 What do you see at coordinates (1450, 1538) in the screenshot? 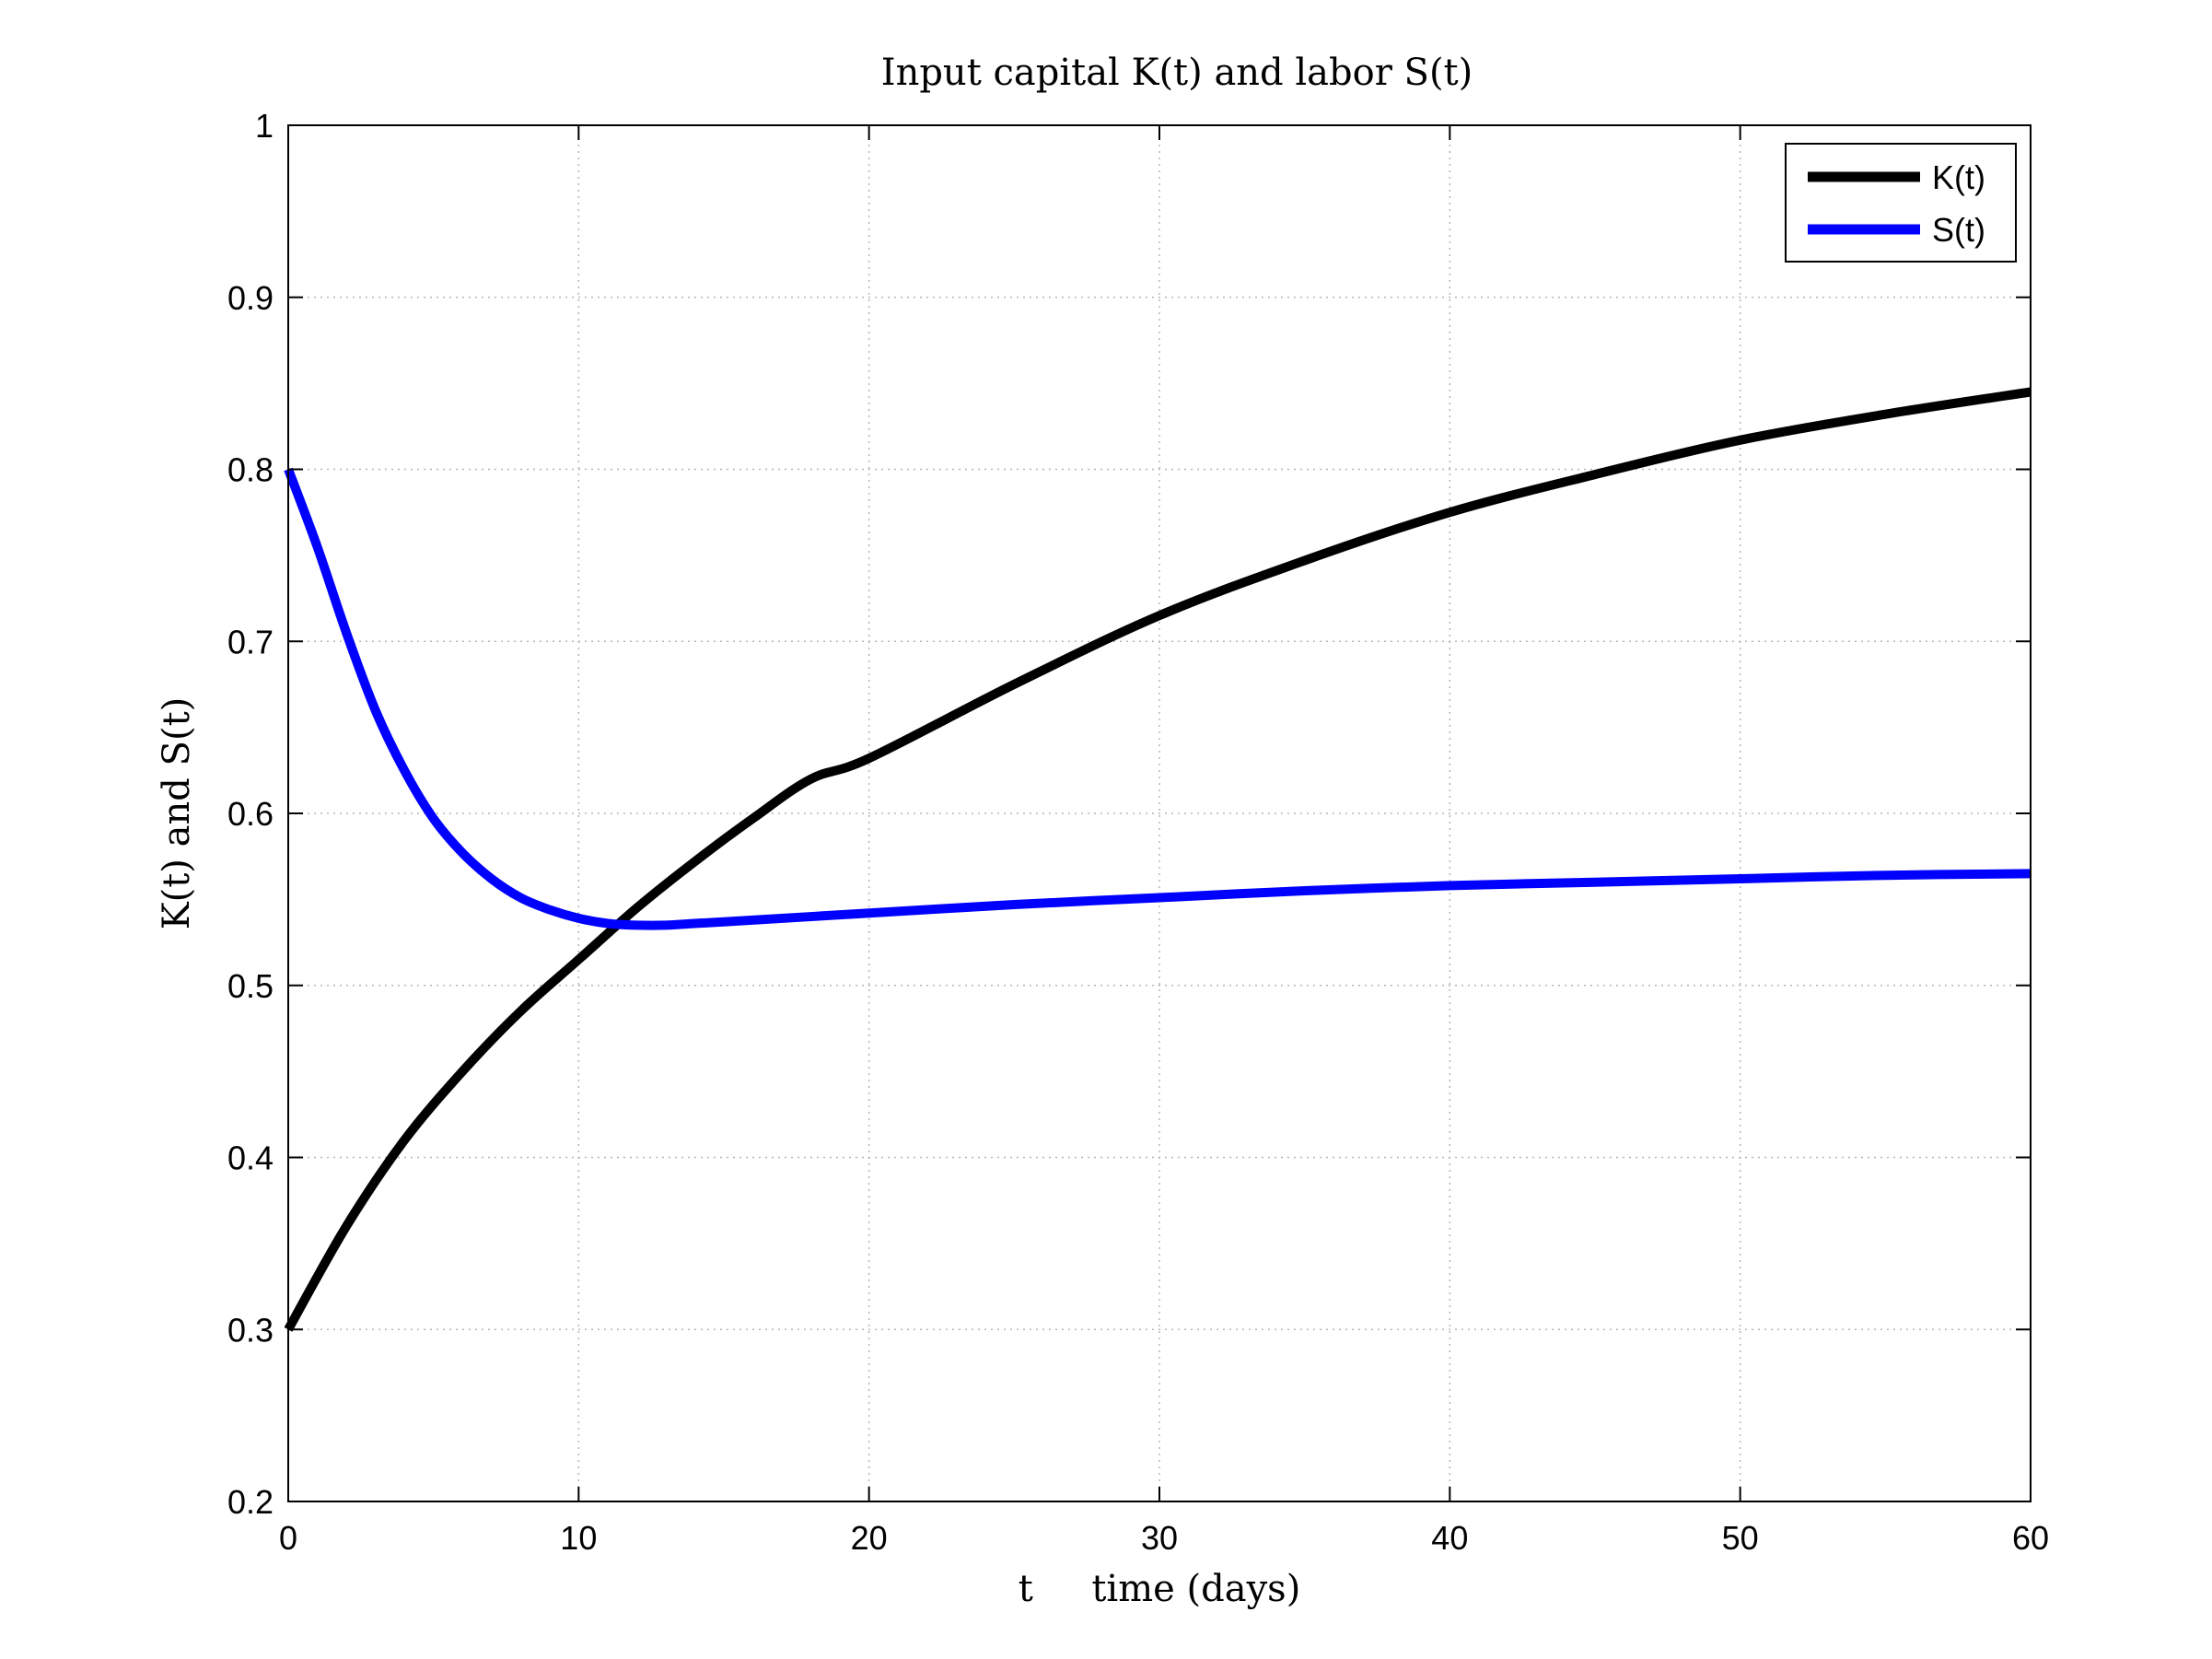
I see `x-tick-label: 40` at bounding box center [1450, 1538].